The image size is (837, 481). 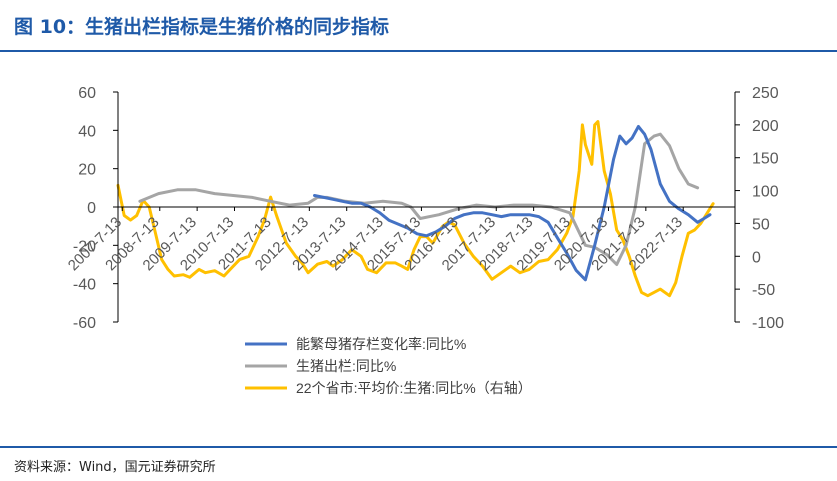 What do you see at coordinates (91, 208) in the screenshot?
I see `left-axis-tick-label: 0` at bounding box center [91, 208].